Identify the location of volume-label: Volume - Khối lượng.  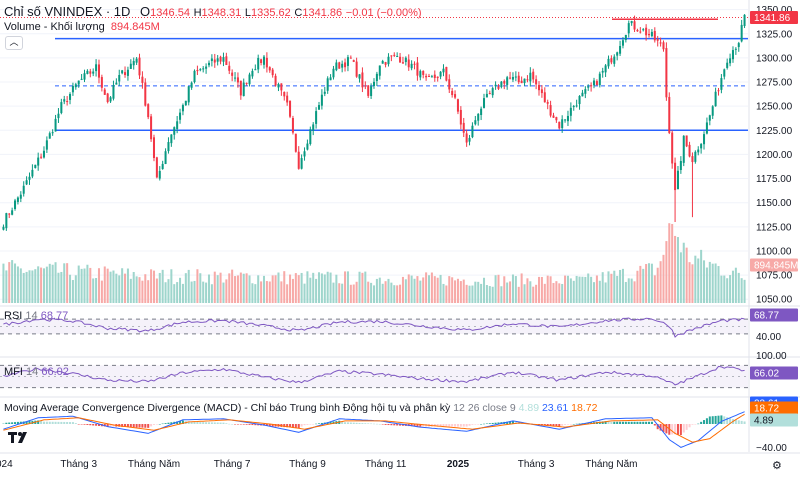
(54, 27).